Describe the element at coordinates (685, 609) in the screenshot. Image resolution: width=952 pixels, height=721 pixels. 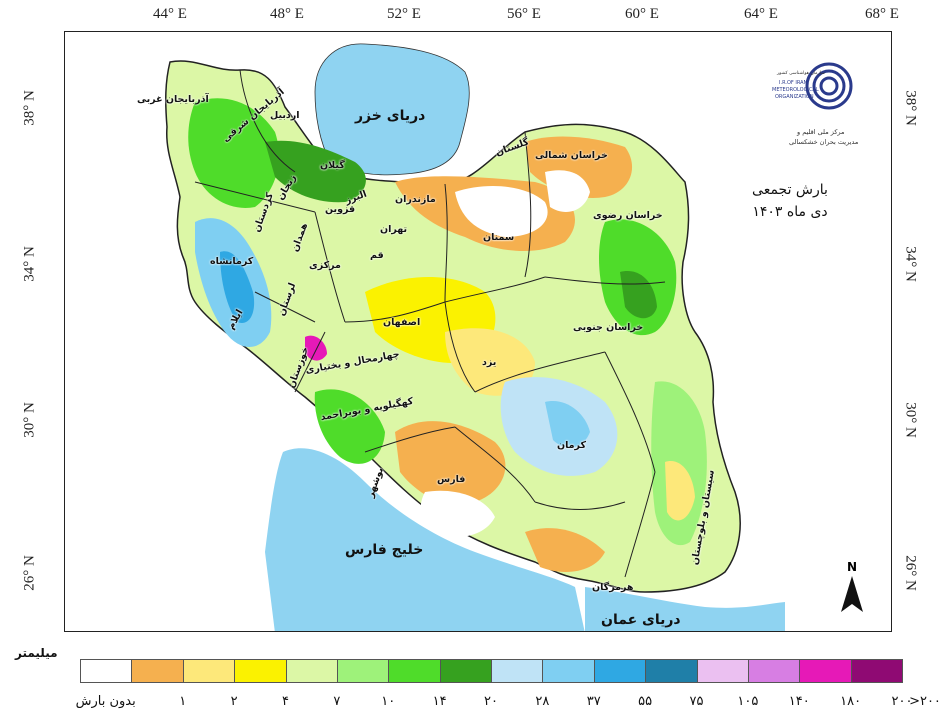
I see `oman-sea` at that location.